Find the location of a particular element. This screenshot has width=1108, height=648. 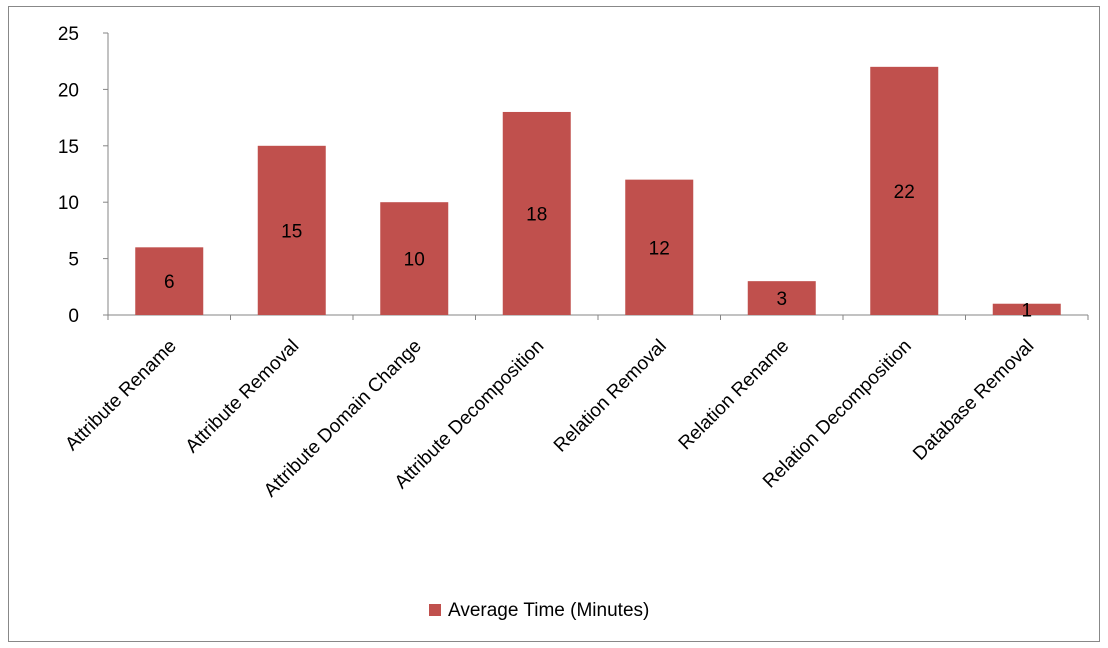

y-tick-label: 25 is located at coordinates (68, 34).